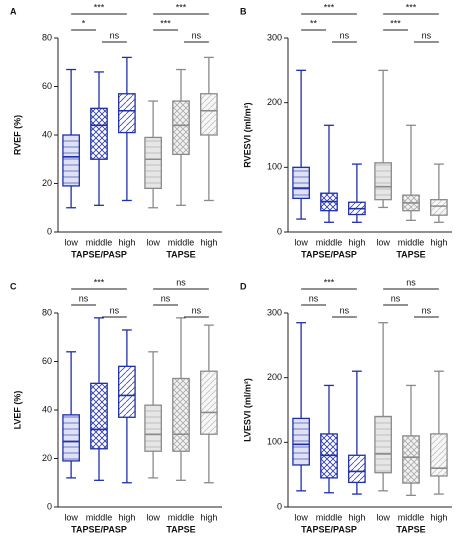  Describe the element at coordinates (13, 286) in the screenshot. I see `panel-letter: C` at that location.